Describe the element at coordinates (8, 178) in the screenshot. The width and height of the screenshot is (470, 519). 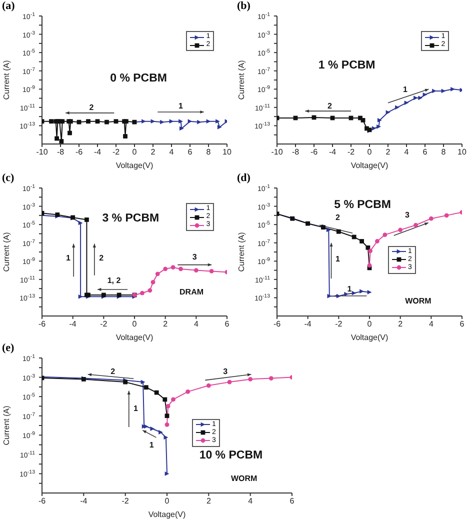
I see `chart-title: (c)` at that location.